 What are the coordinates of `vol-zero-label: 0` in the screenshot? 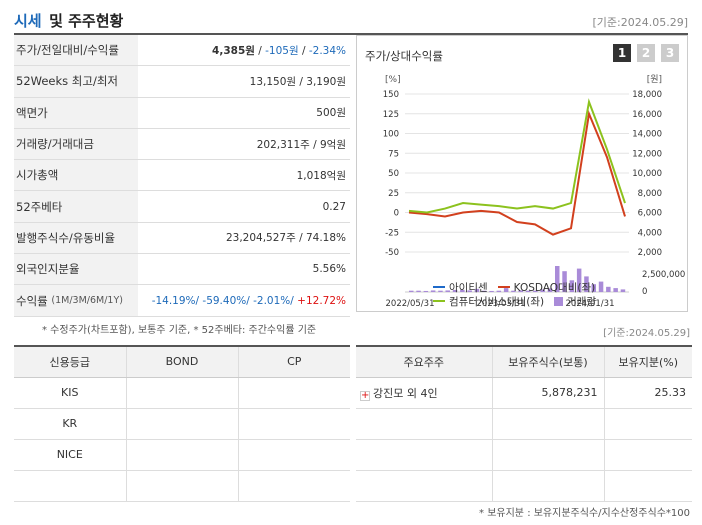 It's located at (644, 292).